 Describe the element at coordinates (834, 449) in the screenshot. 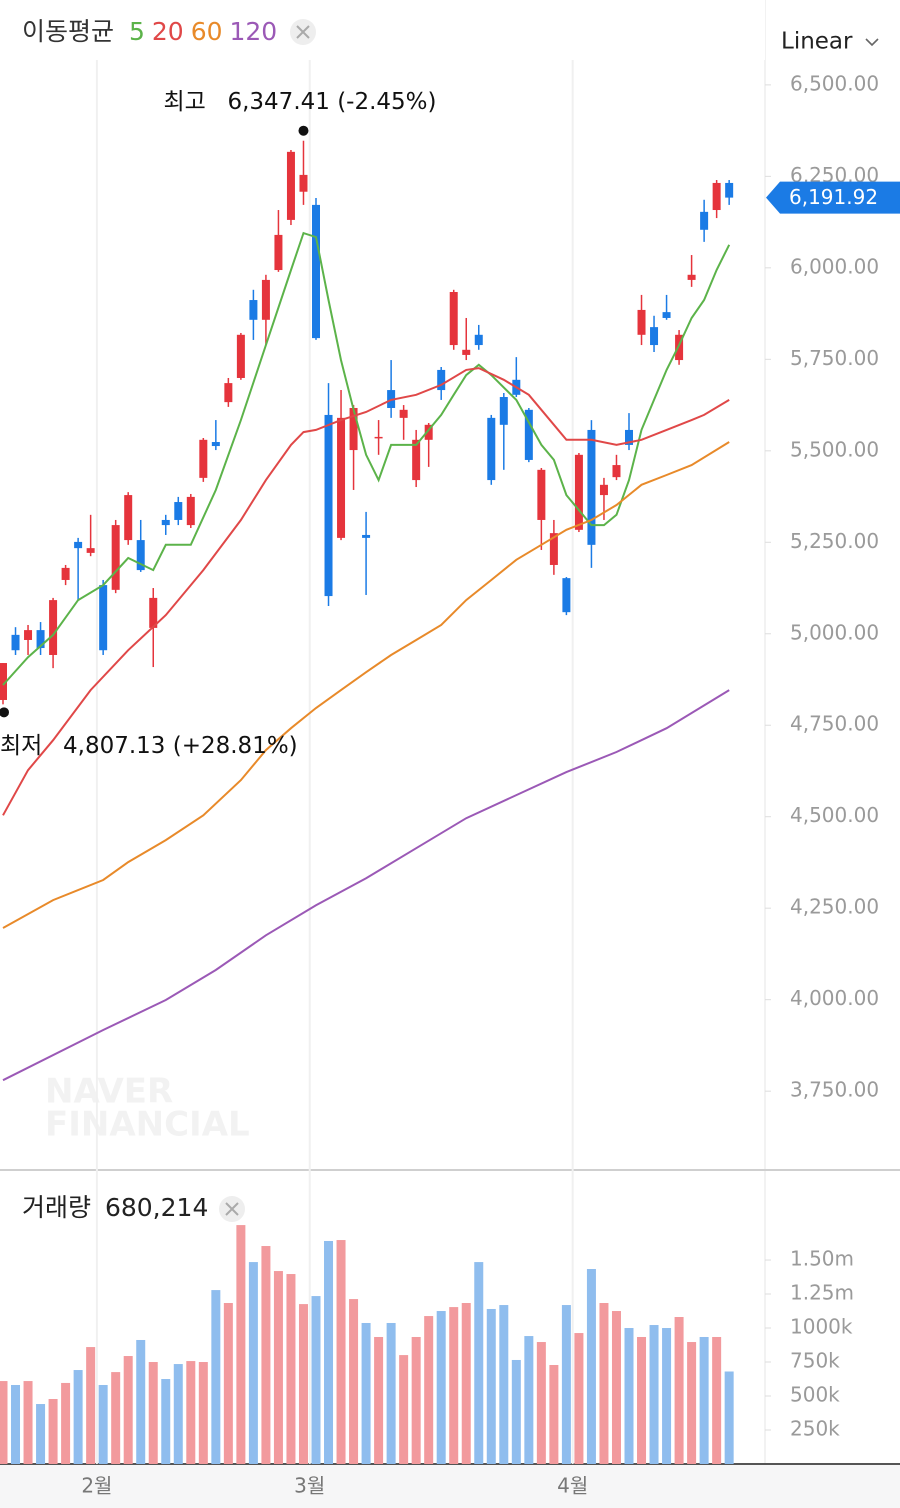

I see `y-tick-label: 5,500.00` at that location.